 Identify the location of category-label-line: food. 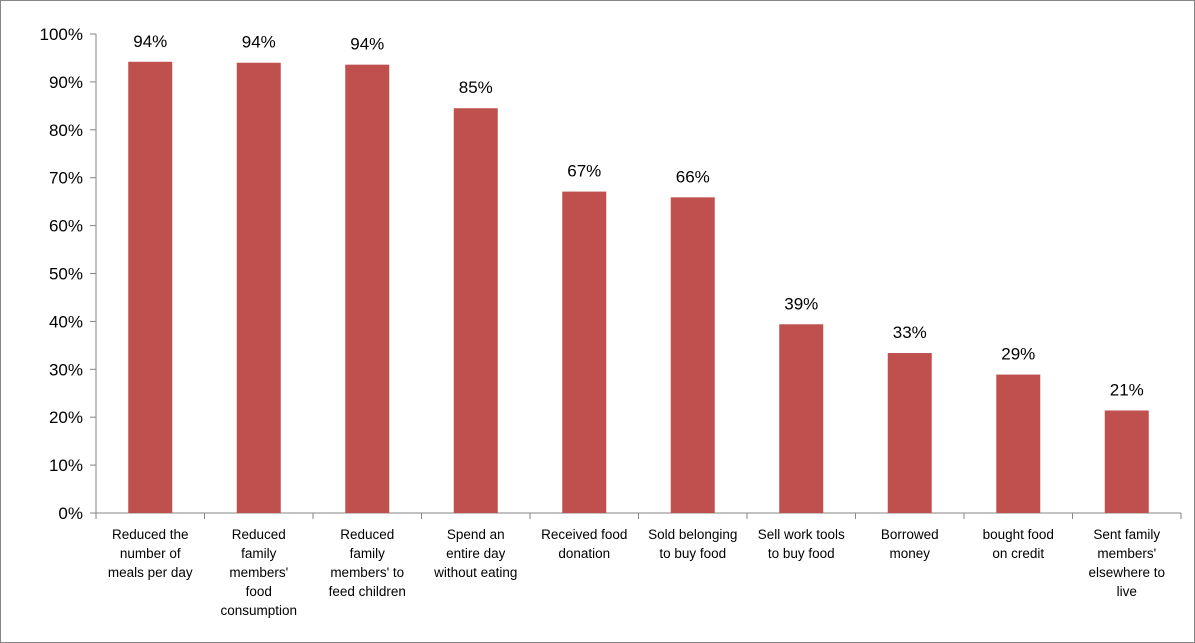
(259, 591).